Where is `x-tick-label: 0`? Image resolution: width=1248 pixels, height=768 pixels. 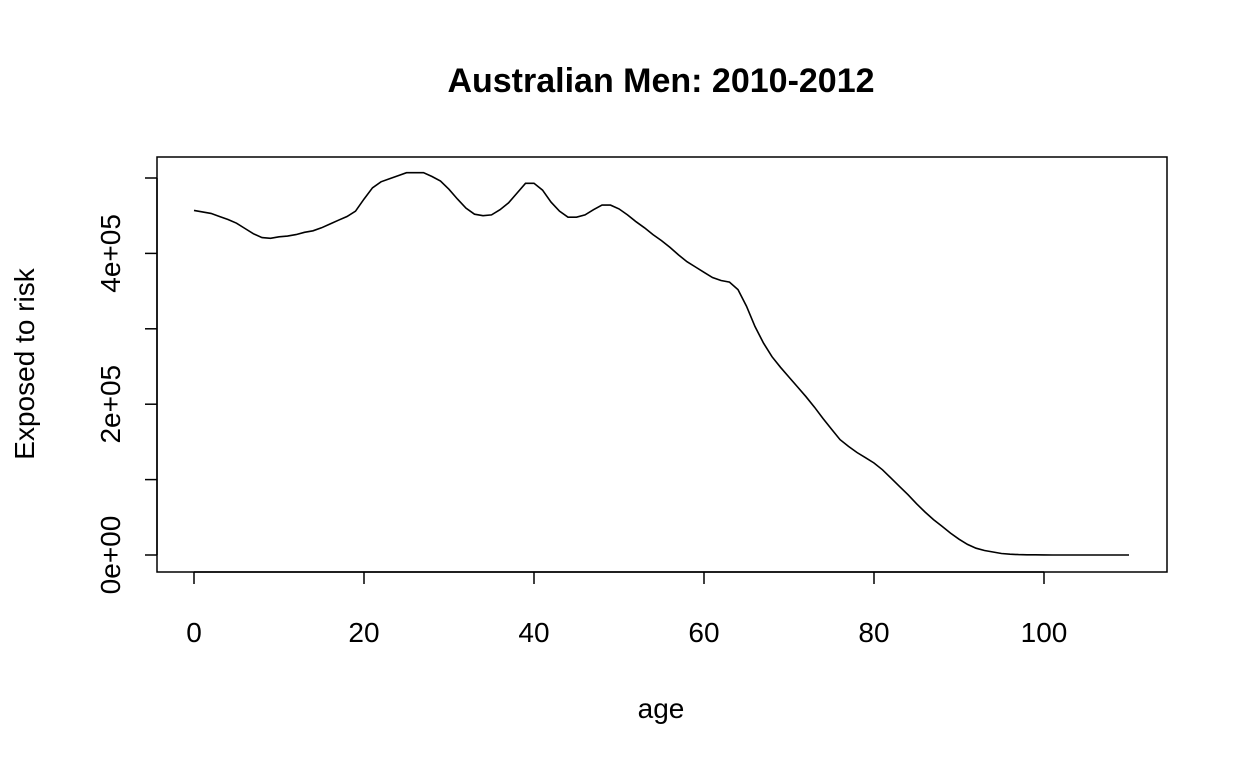 x-tick-label: 0 is located at coordinates (194, 632).